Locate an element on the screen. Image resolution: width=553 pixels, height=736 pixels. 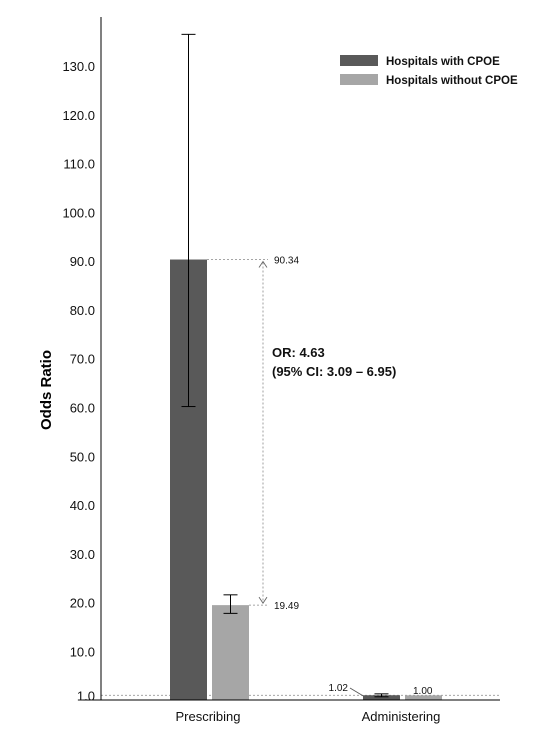
data-label-with-cpoe-administering: 1.02 is located at coordinates (339, 688).